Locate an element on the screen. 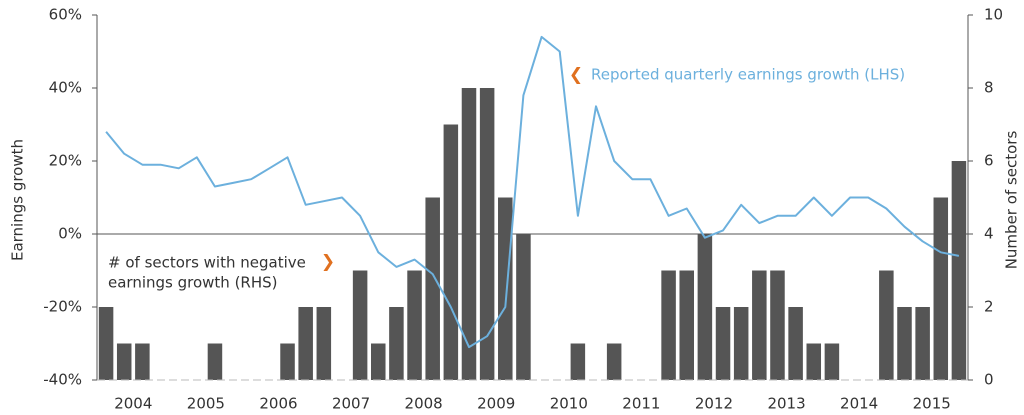 This screenshot has width=1024, height=415. y2-tick-label: 6 is located at coordinates (989, 161).